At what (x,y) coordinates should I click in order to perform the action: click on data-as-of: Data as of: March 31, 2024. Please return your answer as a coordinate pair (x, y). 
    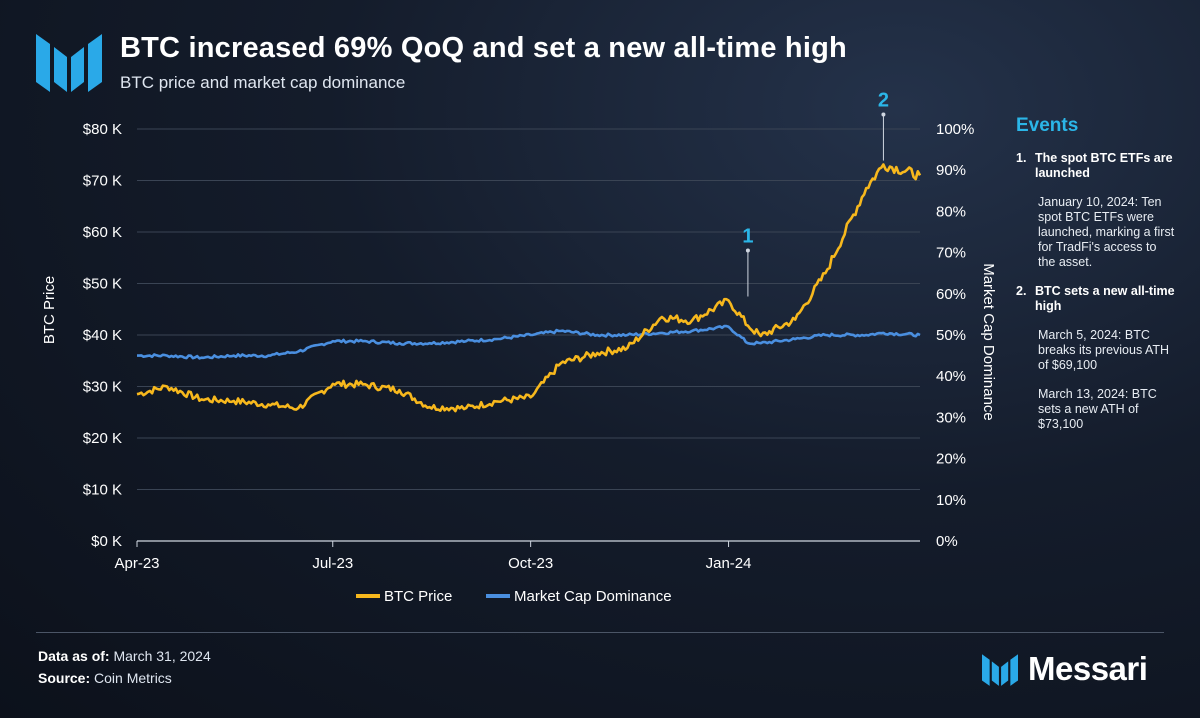
    Looking at the image, I should click on (124, 656).